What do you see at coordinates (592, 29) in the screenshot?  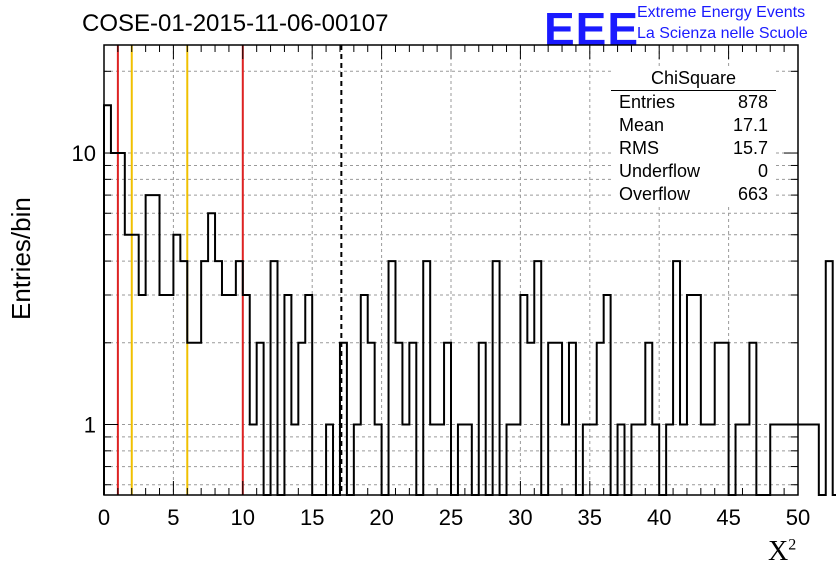 I see `eee-logo-mark: EEE` at bounding box center [592, 29].